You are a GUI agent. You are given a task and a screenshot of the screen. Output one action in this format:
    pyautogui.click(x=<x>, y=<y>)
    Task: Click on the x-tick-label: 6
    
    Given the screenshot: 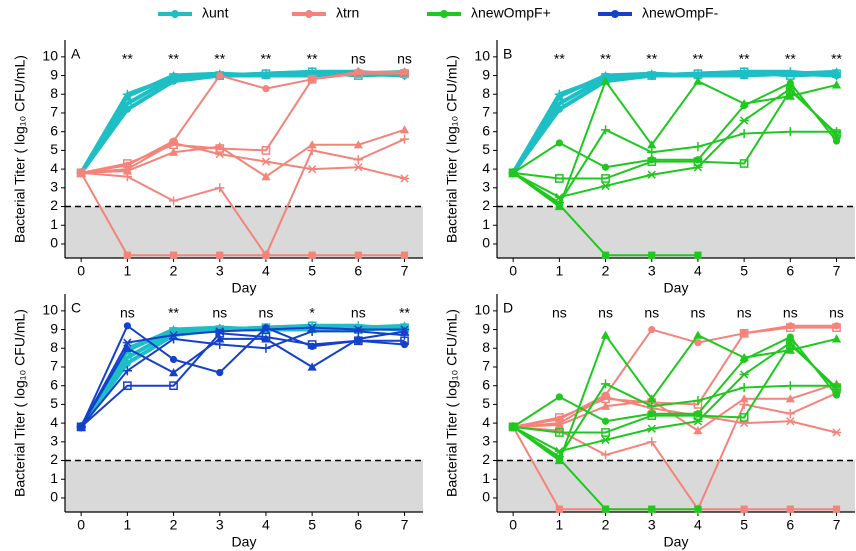 What is the action you would take?
    pyautogui.click(x=358, y=525)
    